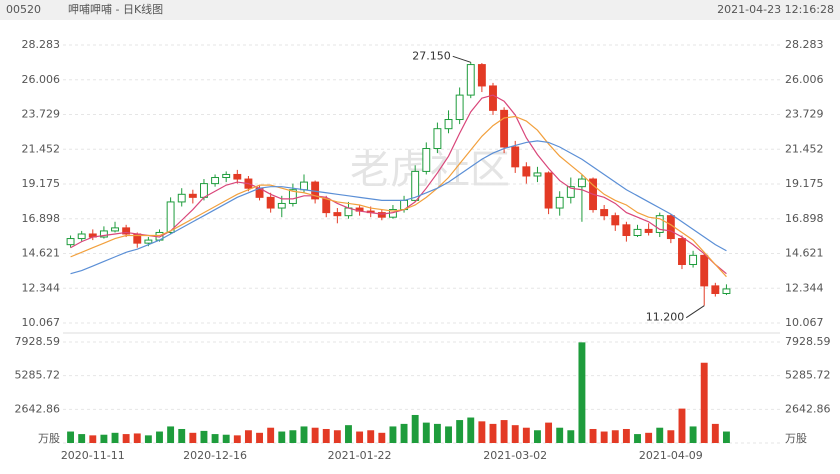 Image resolution: width=840 pixels, height=474 pixels. What do you see at coordinates (93, 455) in the screenshot?
I see `x-tick-label: 2020-11-11` at bounding box center [93, 455].